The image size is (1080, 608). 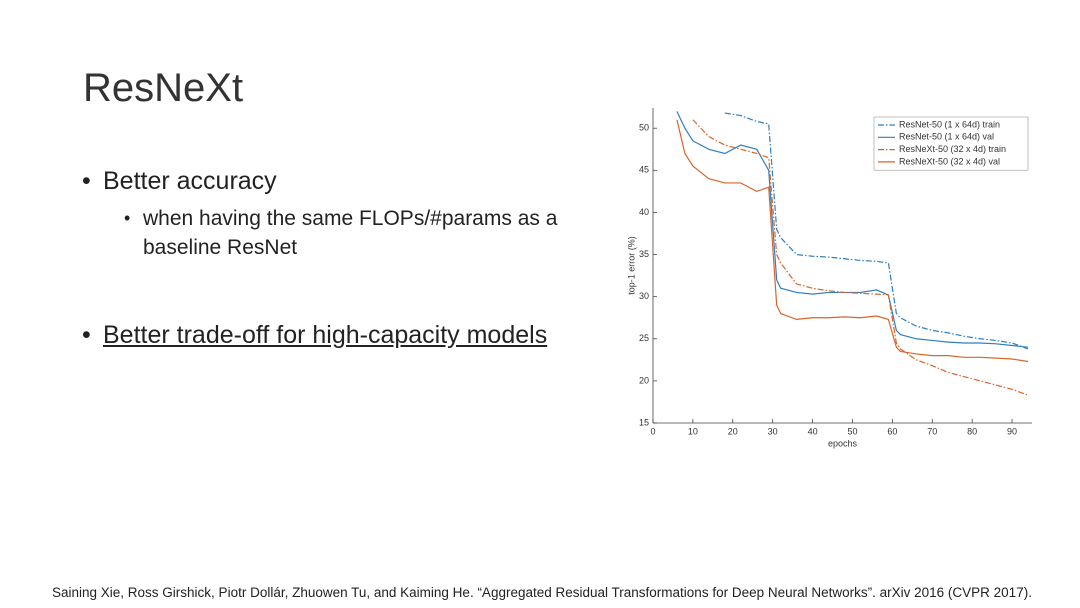 I want to click on x-axis-label: epochs, so click(x=843, y=443).